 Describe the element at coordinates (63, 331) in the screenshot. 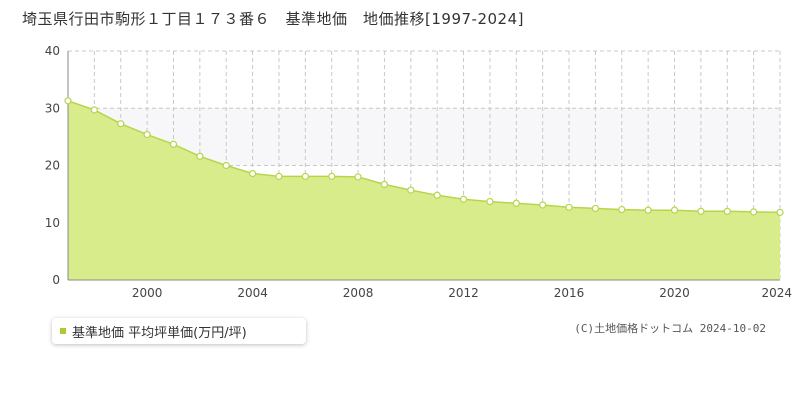

I see `legend-swatch` at that location.